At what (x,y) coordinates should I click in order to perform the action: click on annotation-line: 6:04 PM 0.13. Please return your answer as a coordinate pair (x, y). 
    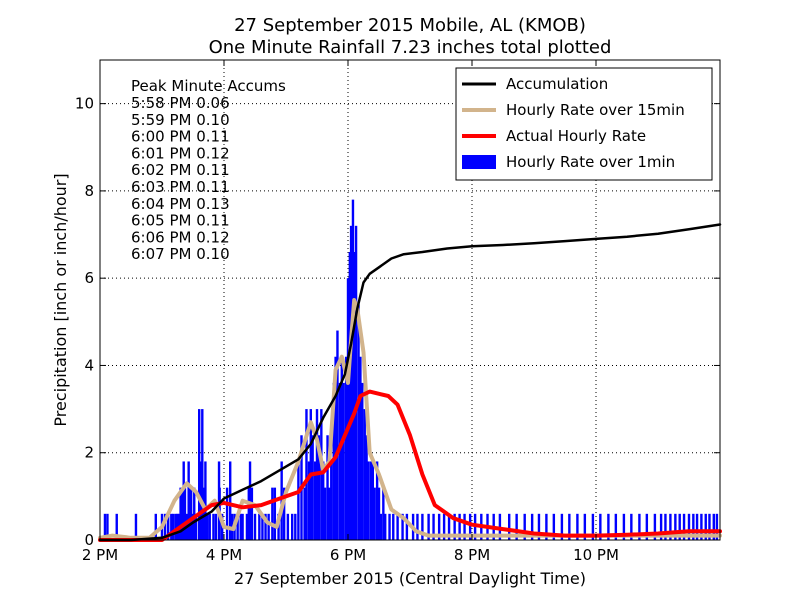
    Looking at the image, I should click on (180, 204).